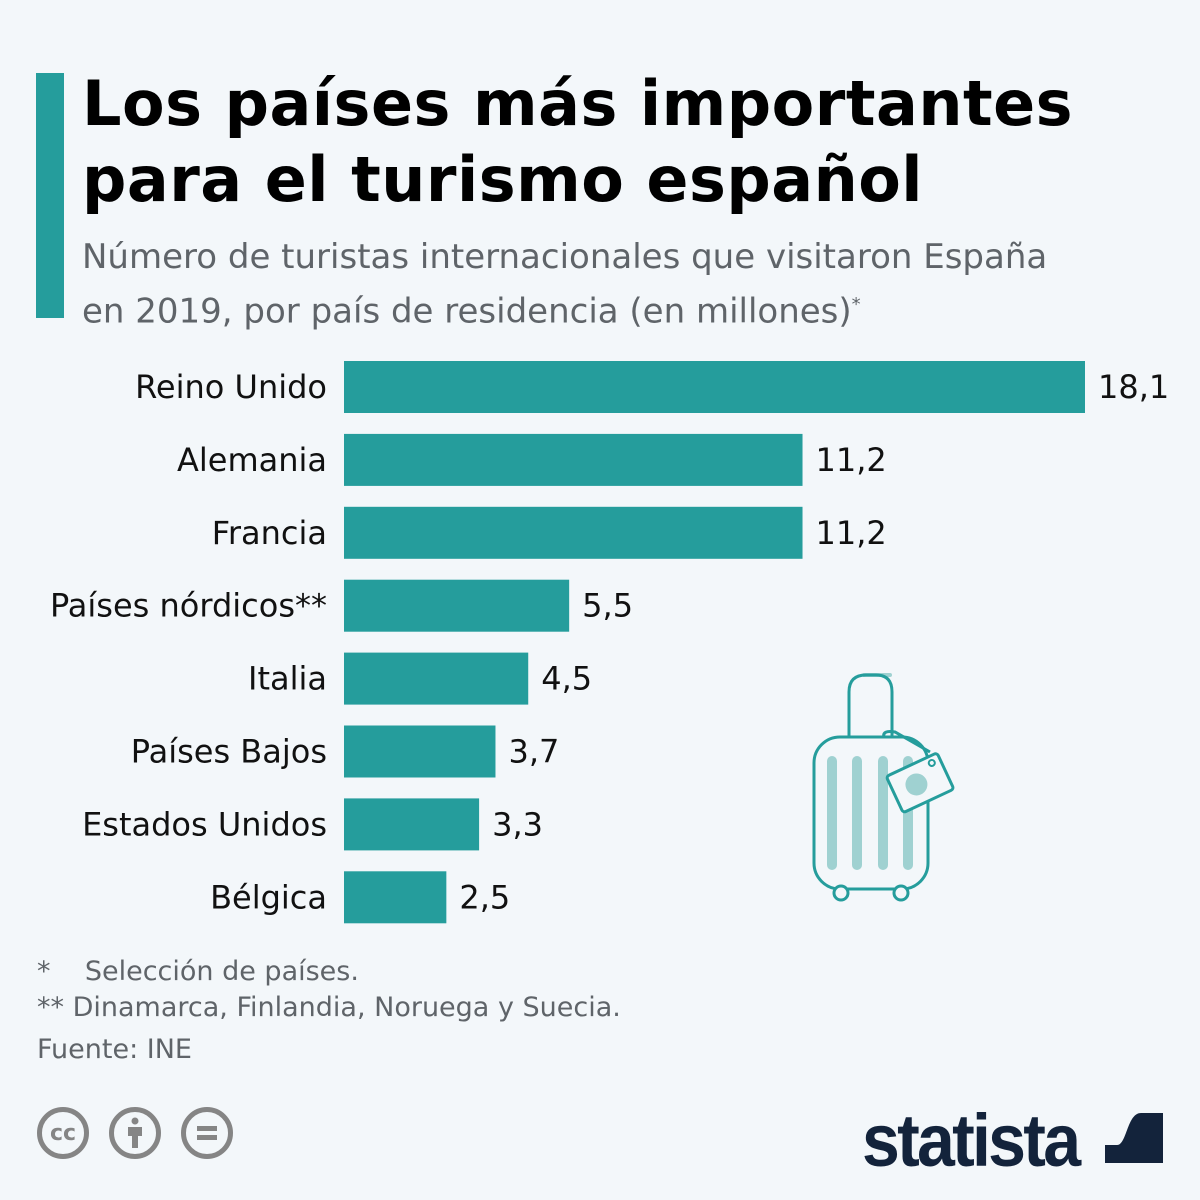 The height and width of the screenshot is (1200, 1200). Describe the element at coordinates (578, 103) in the screenshot. I see `title-line: Los países más importantes` at that location.